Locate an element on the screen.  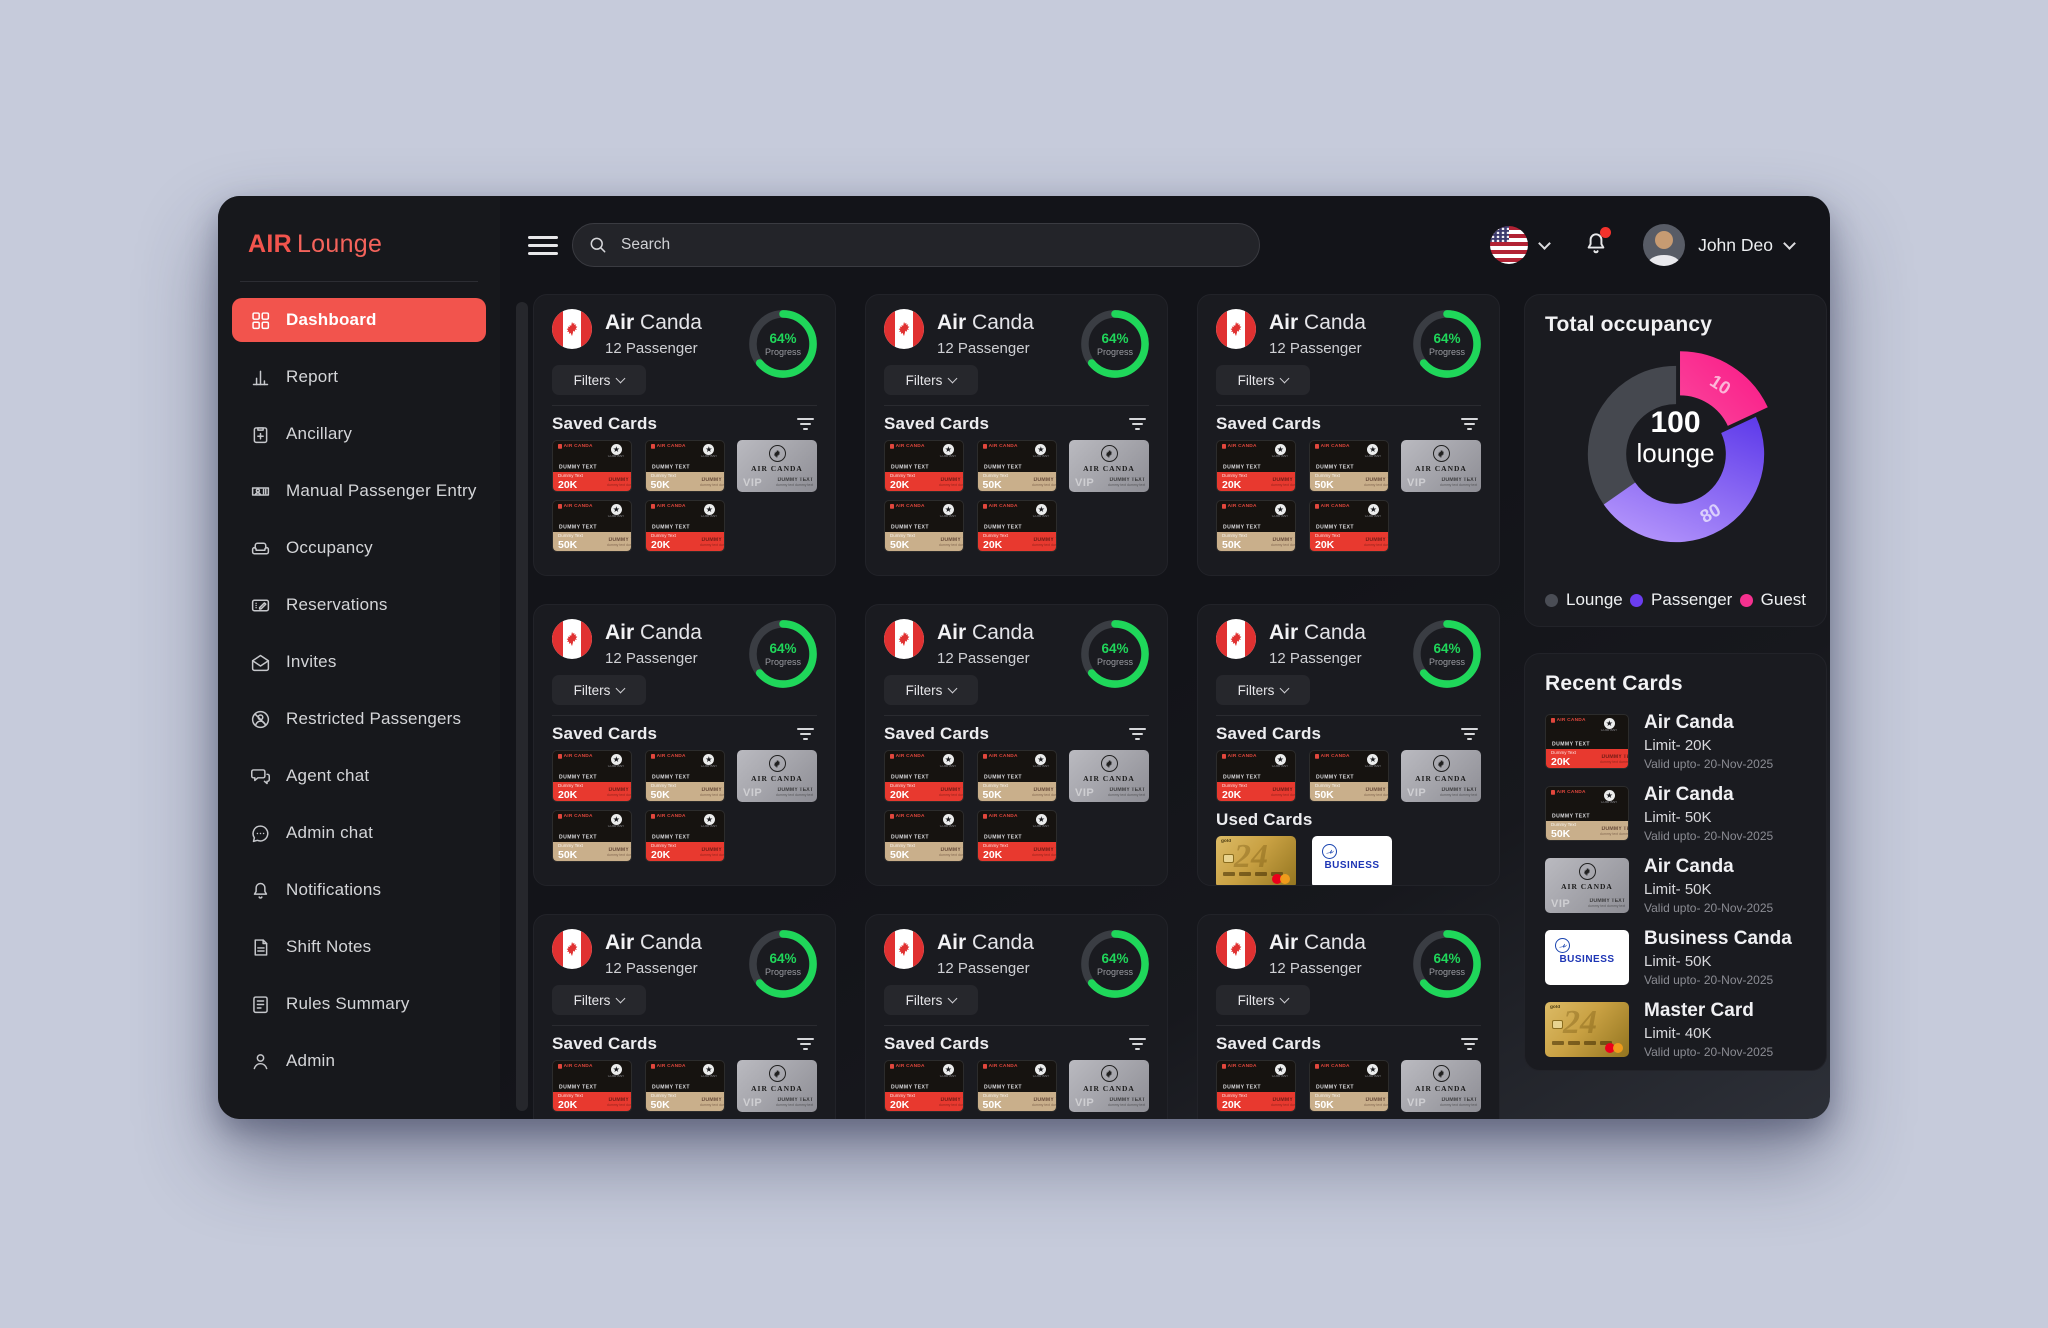
sidebar-item-admin-chat: Admin chat is located at coordinates (359, 833).